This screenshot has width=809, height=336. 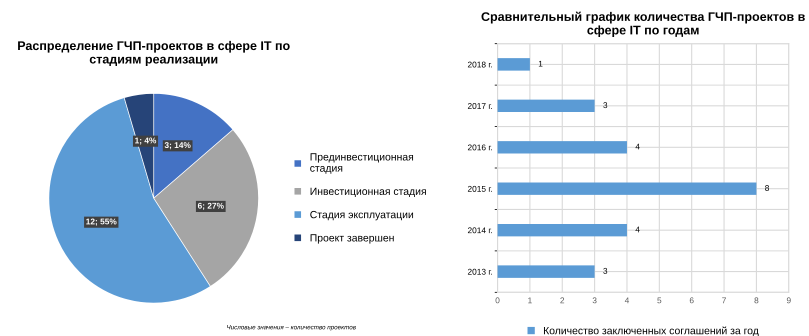 I want to click on legend-label: Прединвестиционная стадия, so click(x=362, y=163).